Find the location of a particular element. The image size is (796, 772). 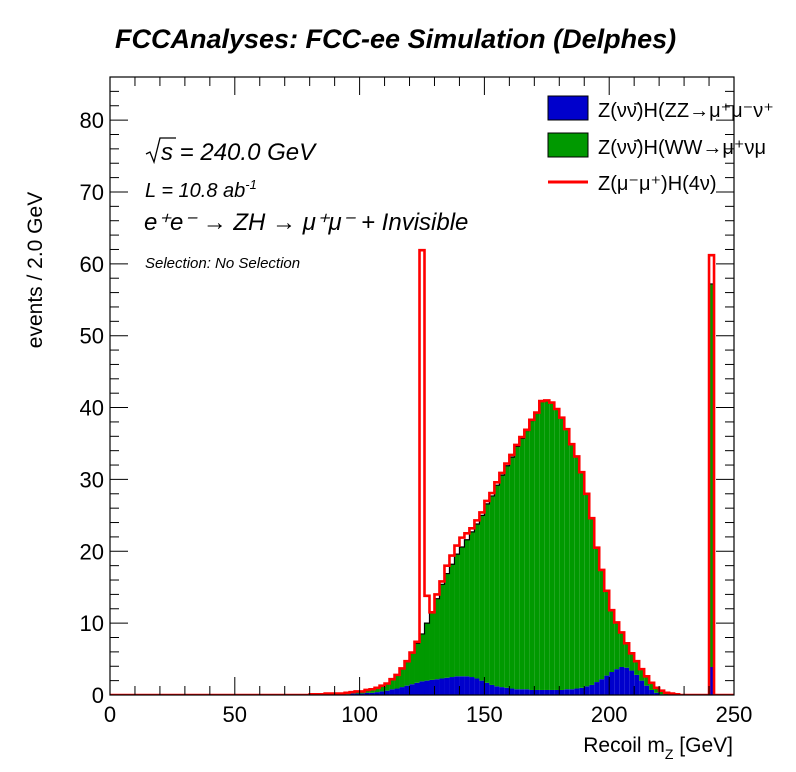

svg-text: s = 240.0 GeV is located at coordinates (239, 152).